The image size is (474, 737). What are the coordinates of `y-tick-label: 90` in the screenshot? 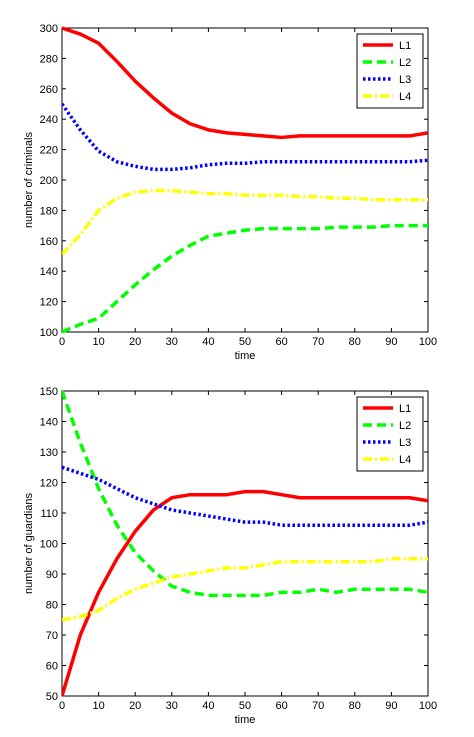 It's located at (52, 575).